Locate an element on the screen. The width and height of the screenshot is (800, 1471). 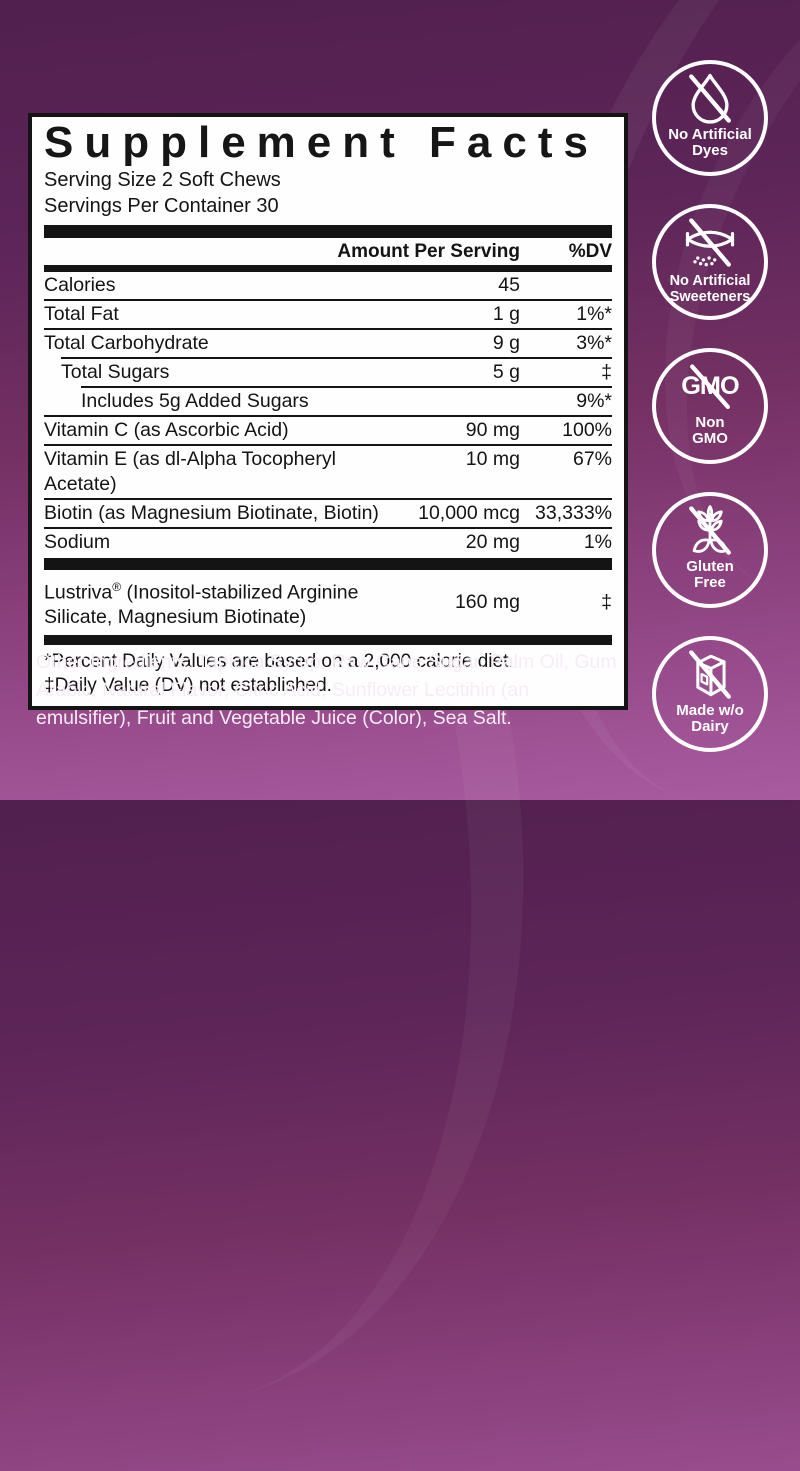
serving-size: Serving Size 2 Soft Chews is located at coordinates (162, 180).